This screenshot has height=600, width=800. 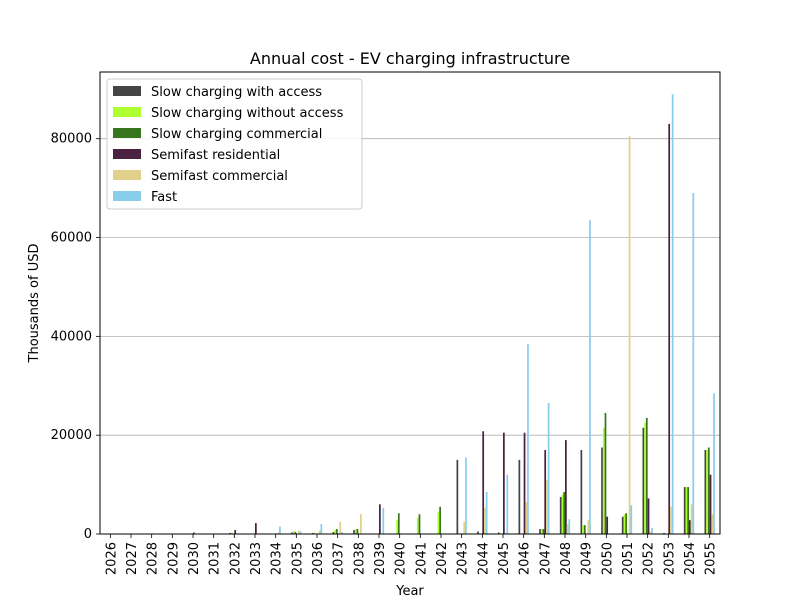 What do you see at coordinates (410, 58) in the screenshot?
I see `chart-title: Annual cost - EV charging infrastructure` at bounding box center [410, 58].